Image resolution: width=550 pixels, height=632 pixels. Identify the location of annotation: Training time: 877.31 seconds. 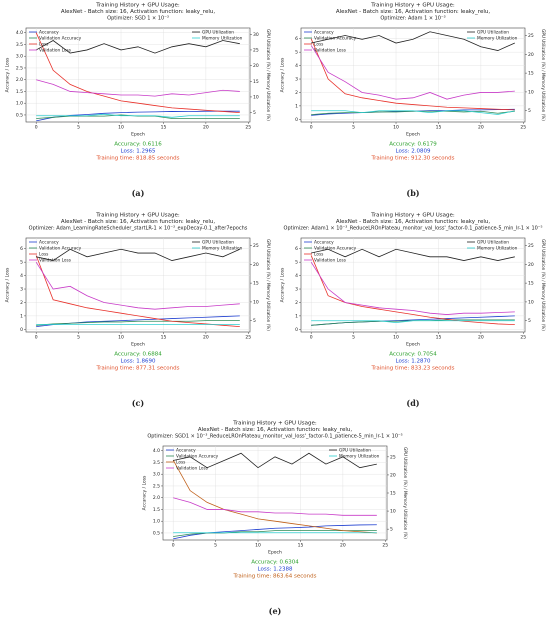
(138, 369).